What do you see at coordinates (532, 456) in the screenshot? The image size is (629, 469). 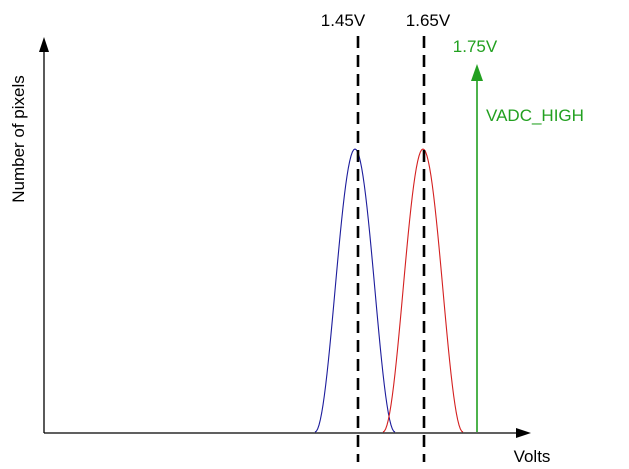 I see `x-axis-label: Volts` at bounding box center [532, 456].